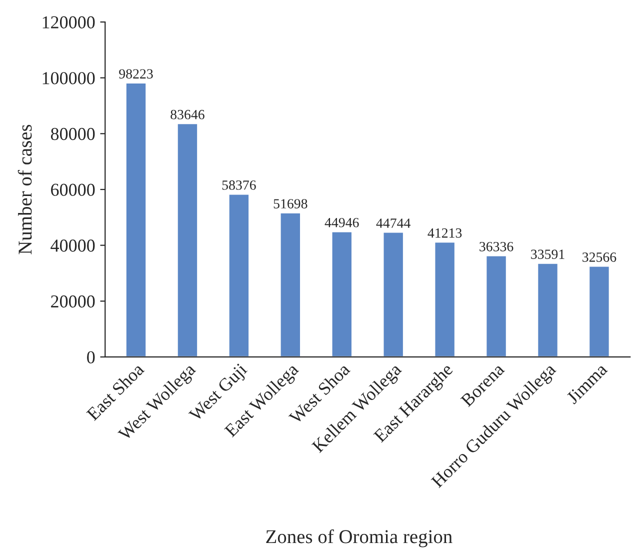  Describe the element at coordinates (239, 185) in the screenshot. I see `data-label: 58376` at that location.